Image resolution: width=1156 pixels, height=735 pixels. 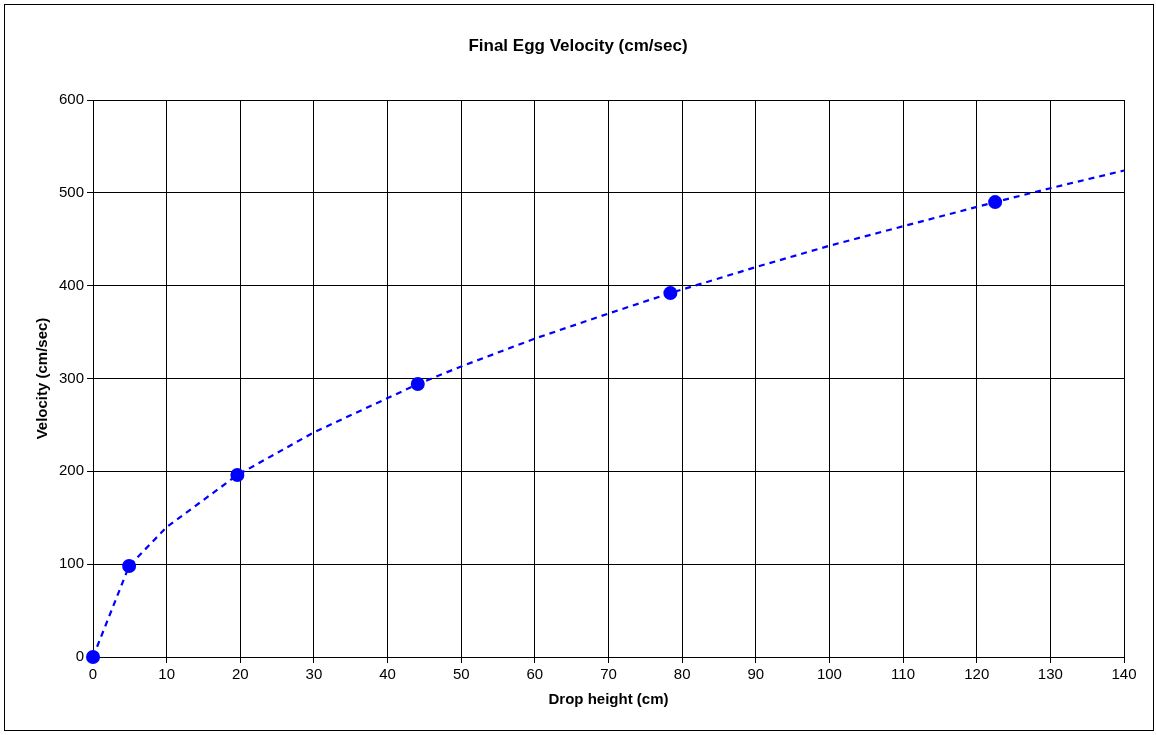 What do you see at coordinates (756, 674) in the screenshot?
I see `x-tick-label: 90` at bounding box center [756, 674].